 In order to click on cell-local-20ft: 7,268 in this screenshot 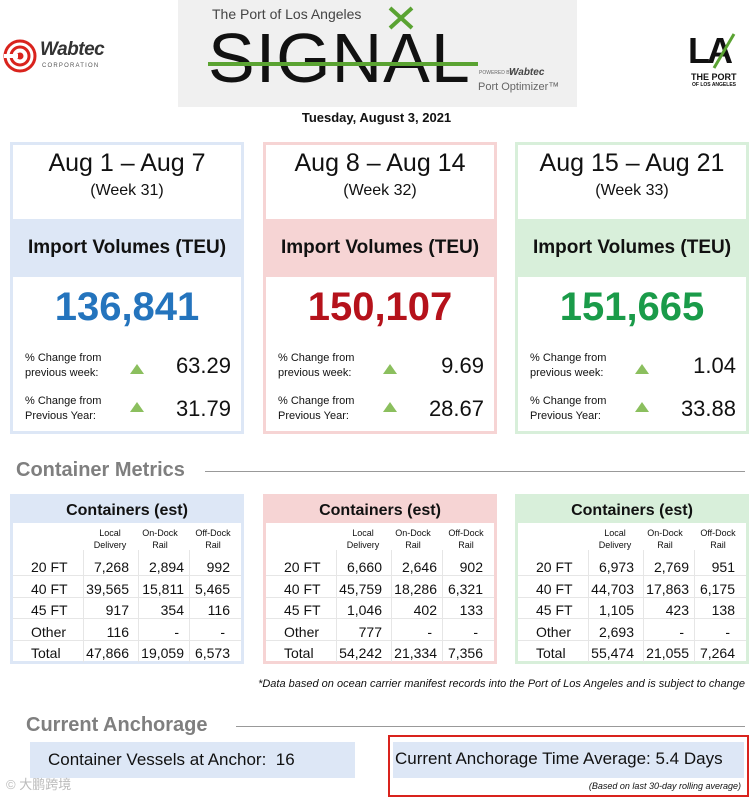, I will do `click(111, 567)`.